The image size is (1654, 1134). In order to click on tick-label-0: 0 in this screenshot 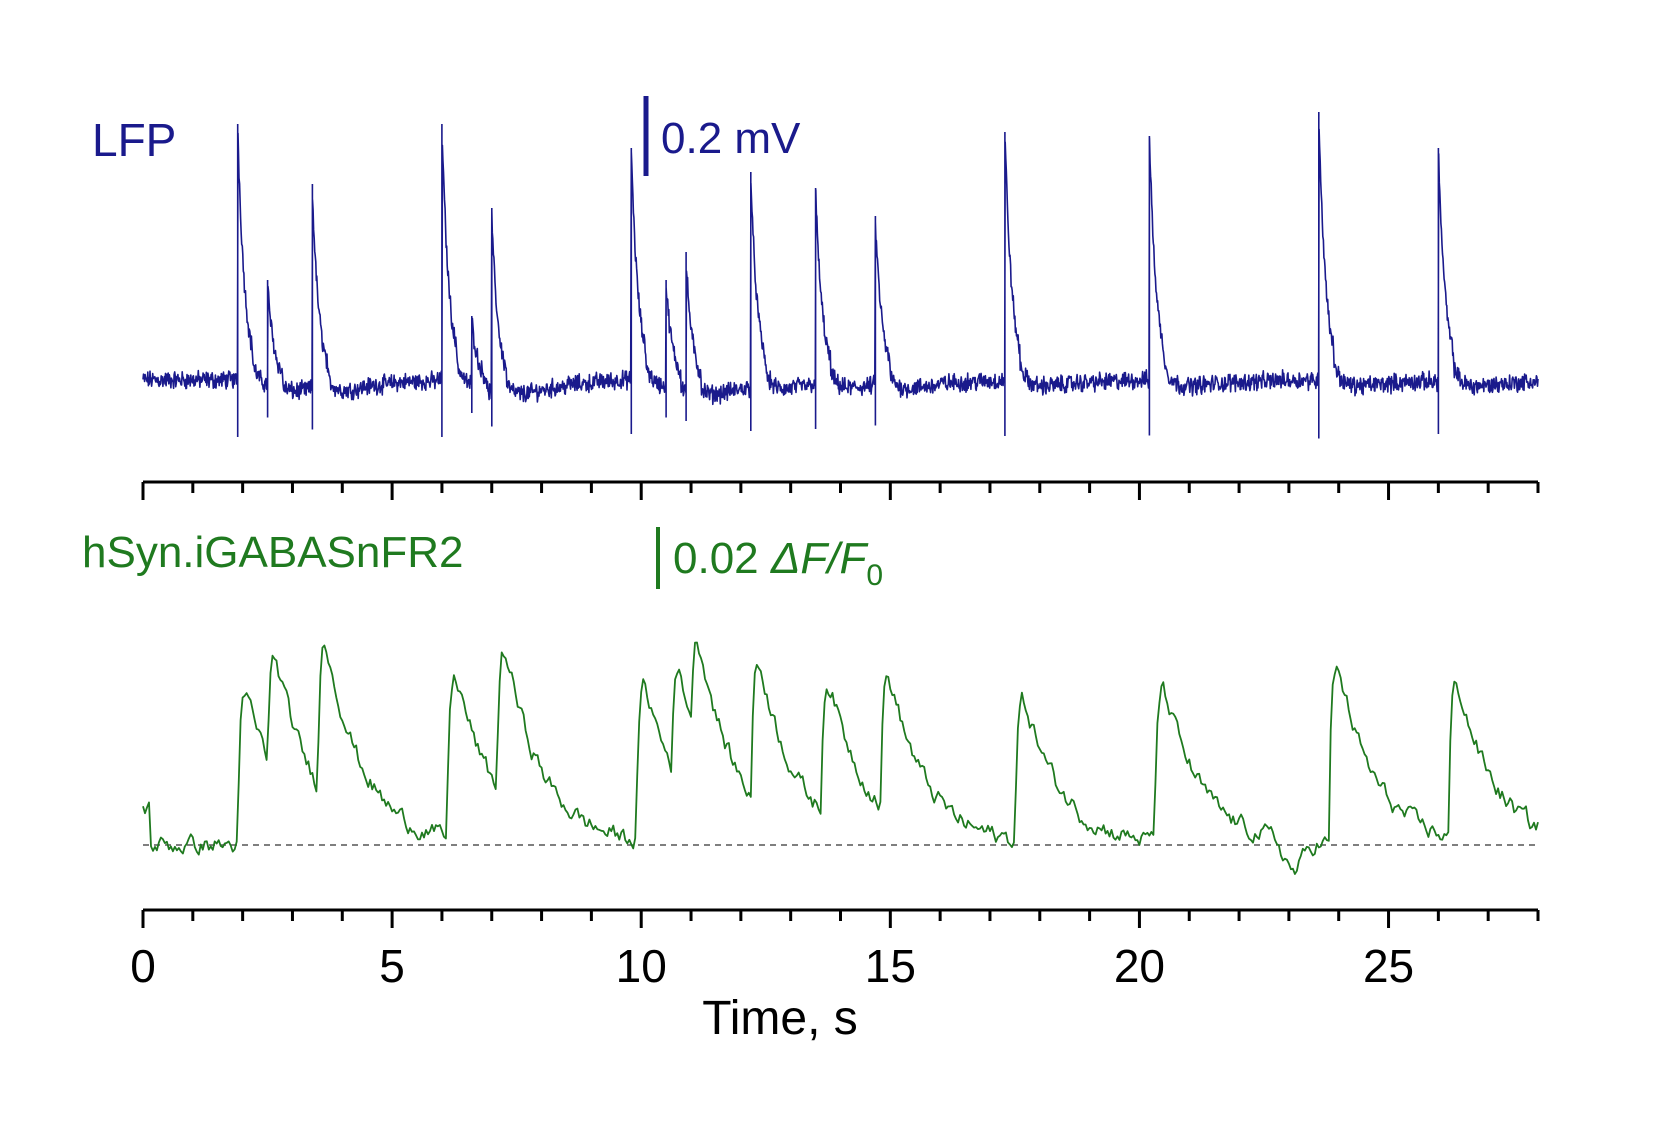, I will do `click(143, 966)`.